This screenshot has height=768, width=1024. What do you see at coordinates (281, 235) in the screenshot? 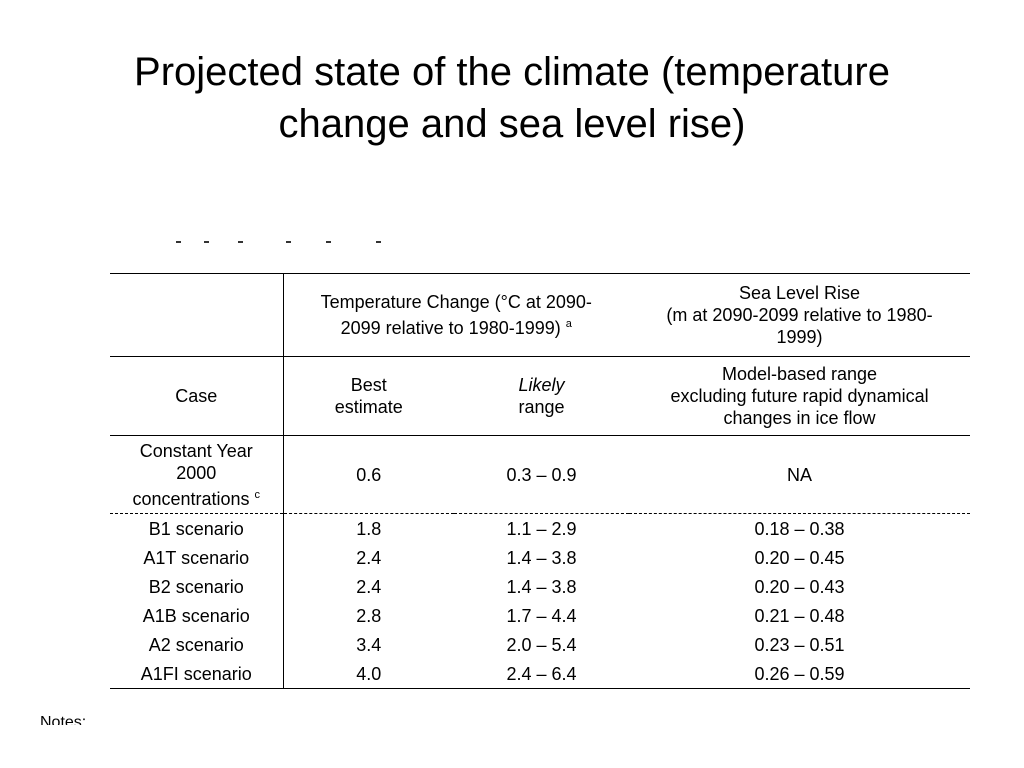
I see `cropped-caption-fragment` at bounding box center [281, 235].